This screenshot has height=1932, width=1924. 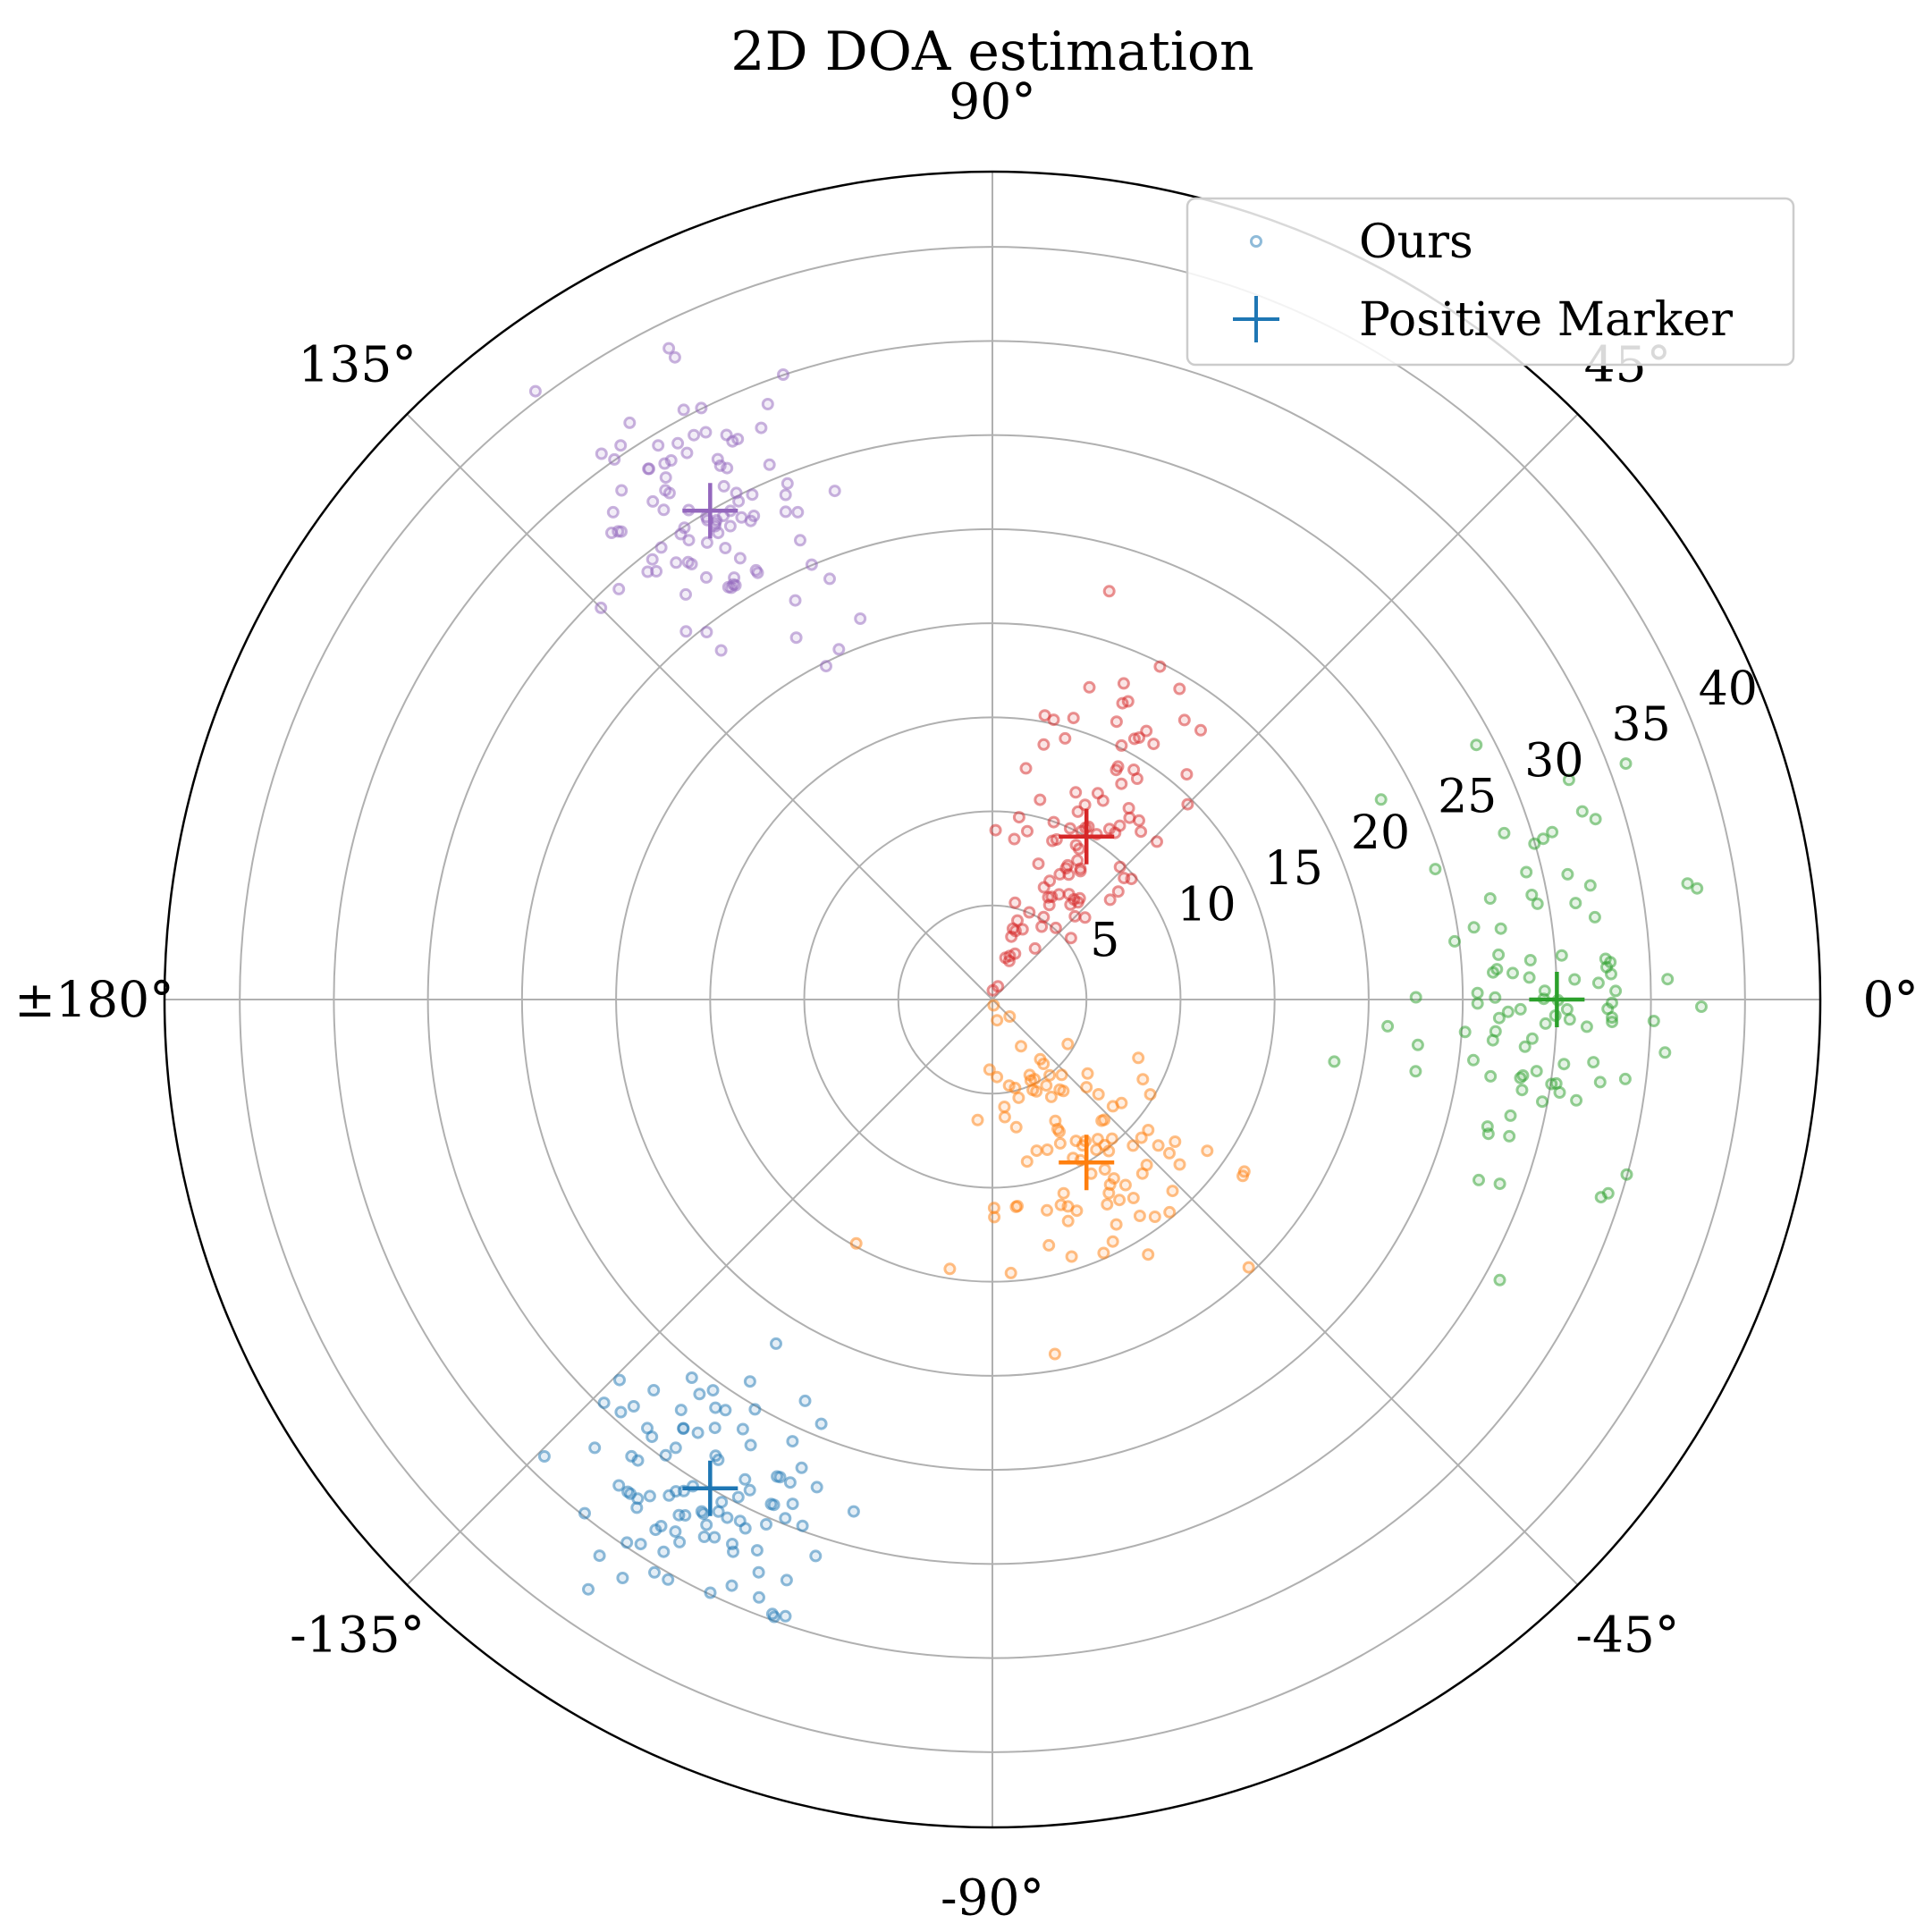 What do you see at coordinates (1557, 999) in the screenshot?
I see `cluster-3-positive-marker` at bounding box center [1557, 999].